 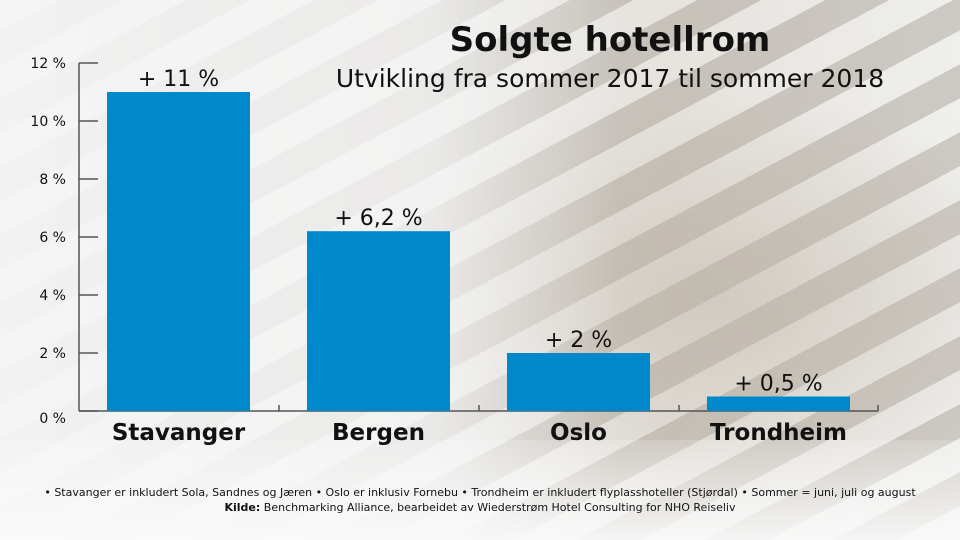 What do you see at coordinates (242, 507) in the screenshot?
I see `source-label: Kilde:` at bounding box center [242, 507].